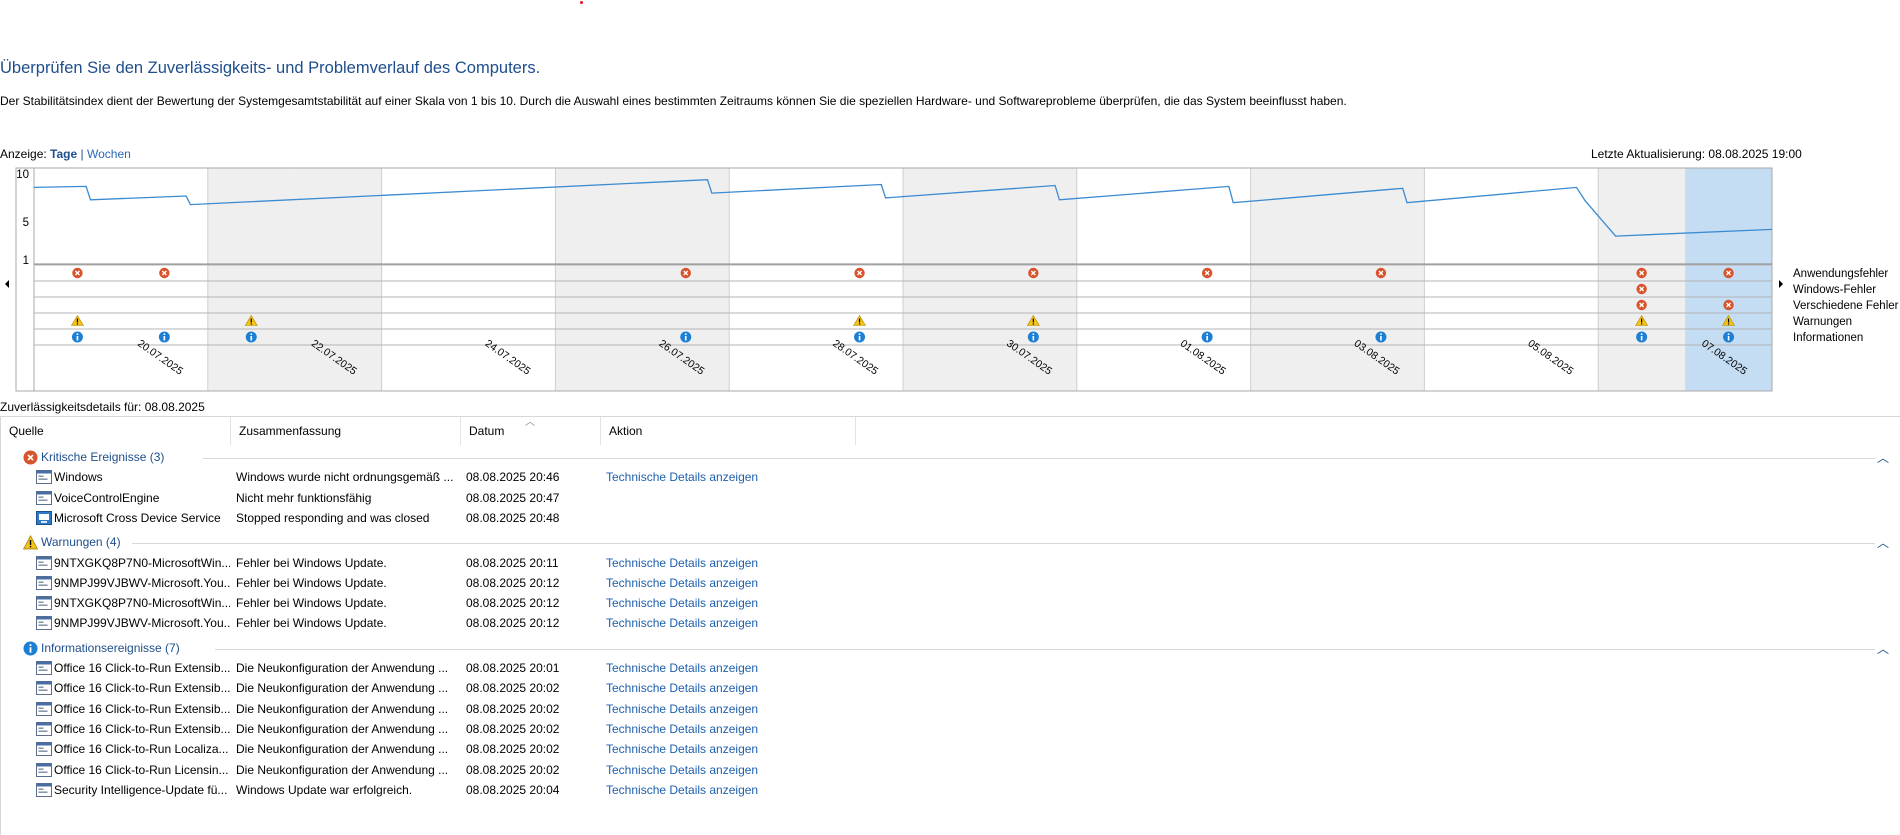 The image size is (1900, 835). What do you see at coordinates (531, 431) in the screenshot?
I see `column-header-date: Datum` at bounding box center [531, 431].